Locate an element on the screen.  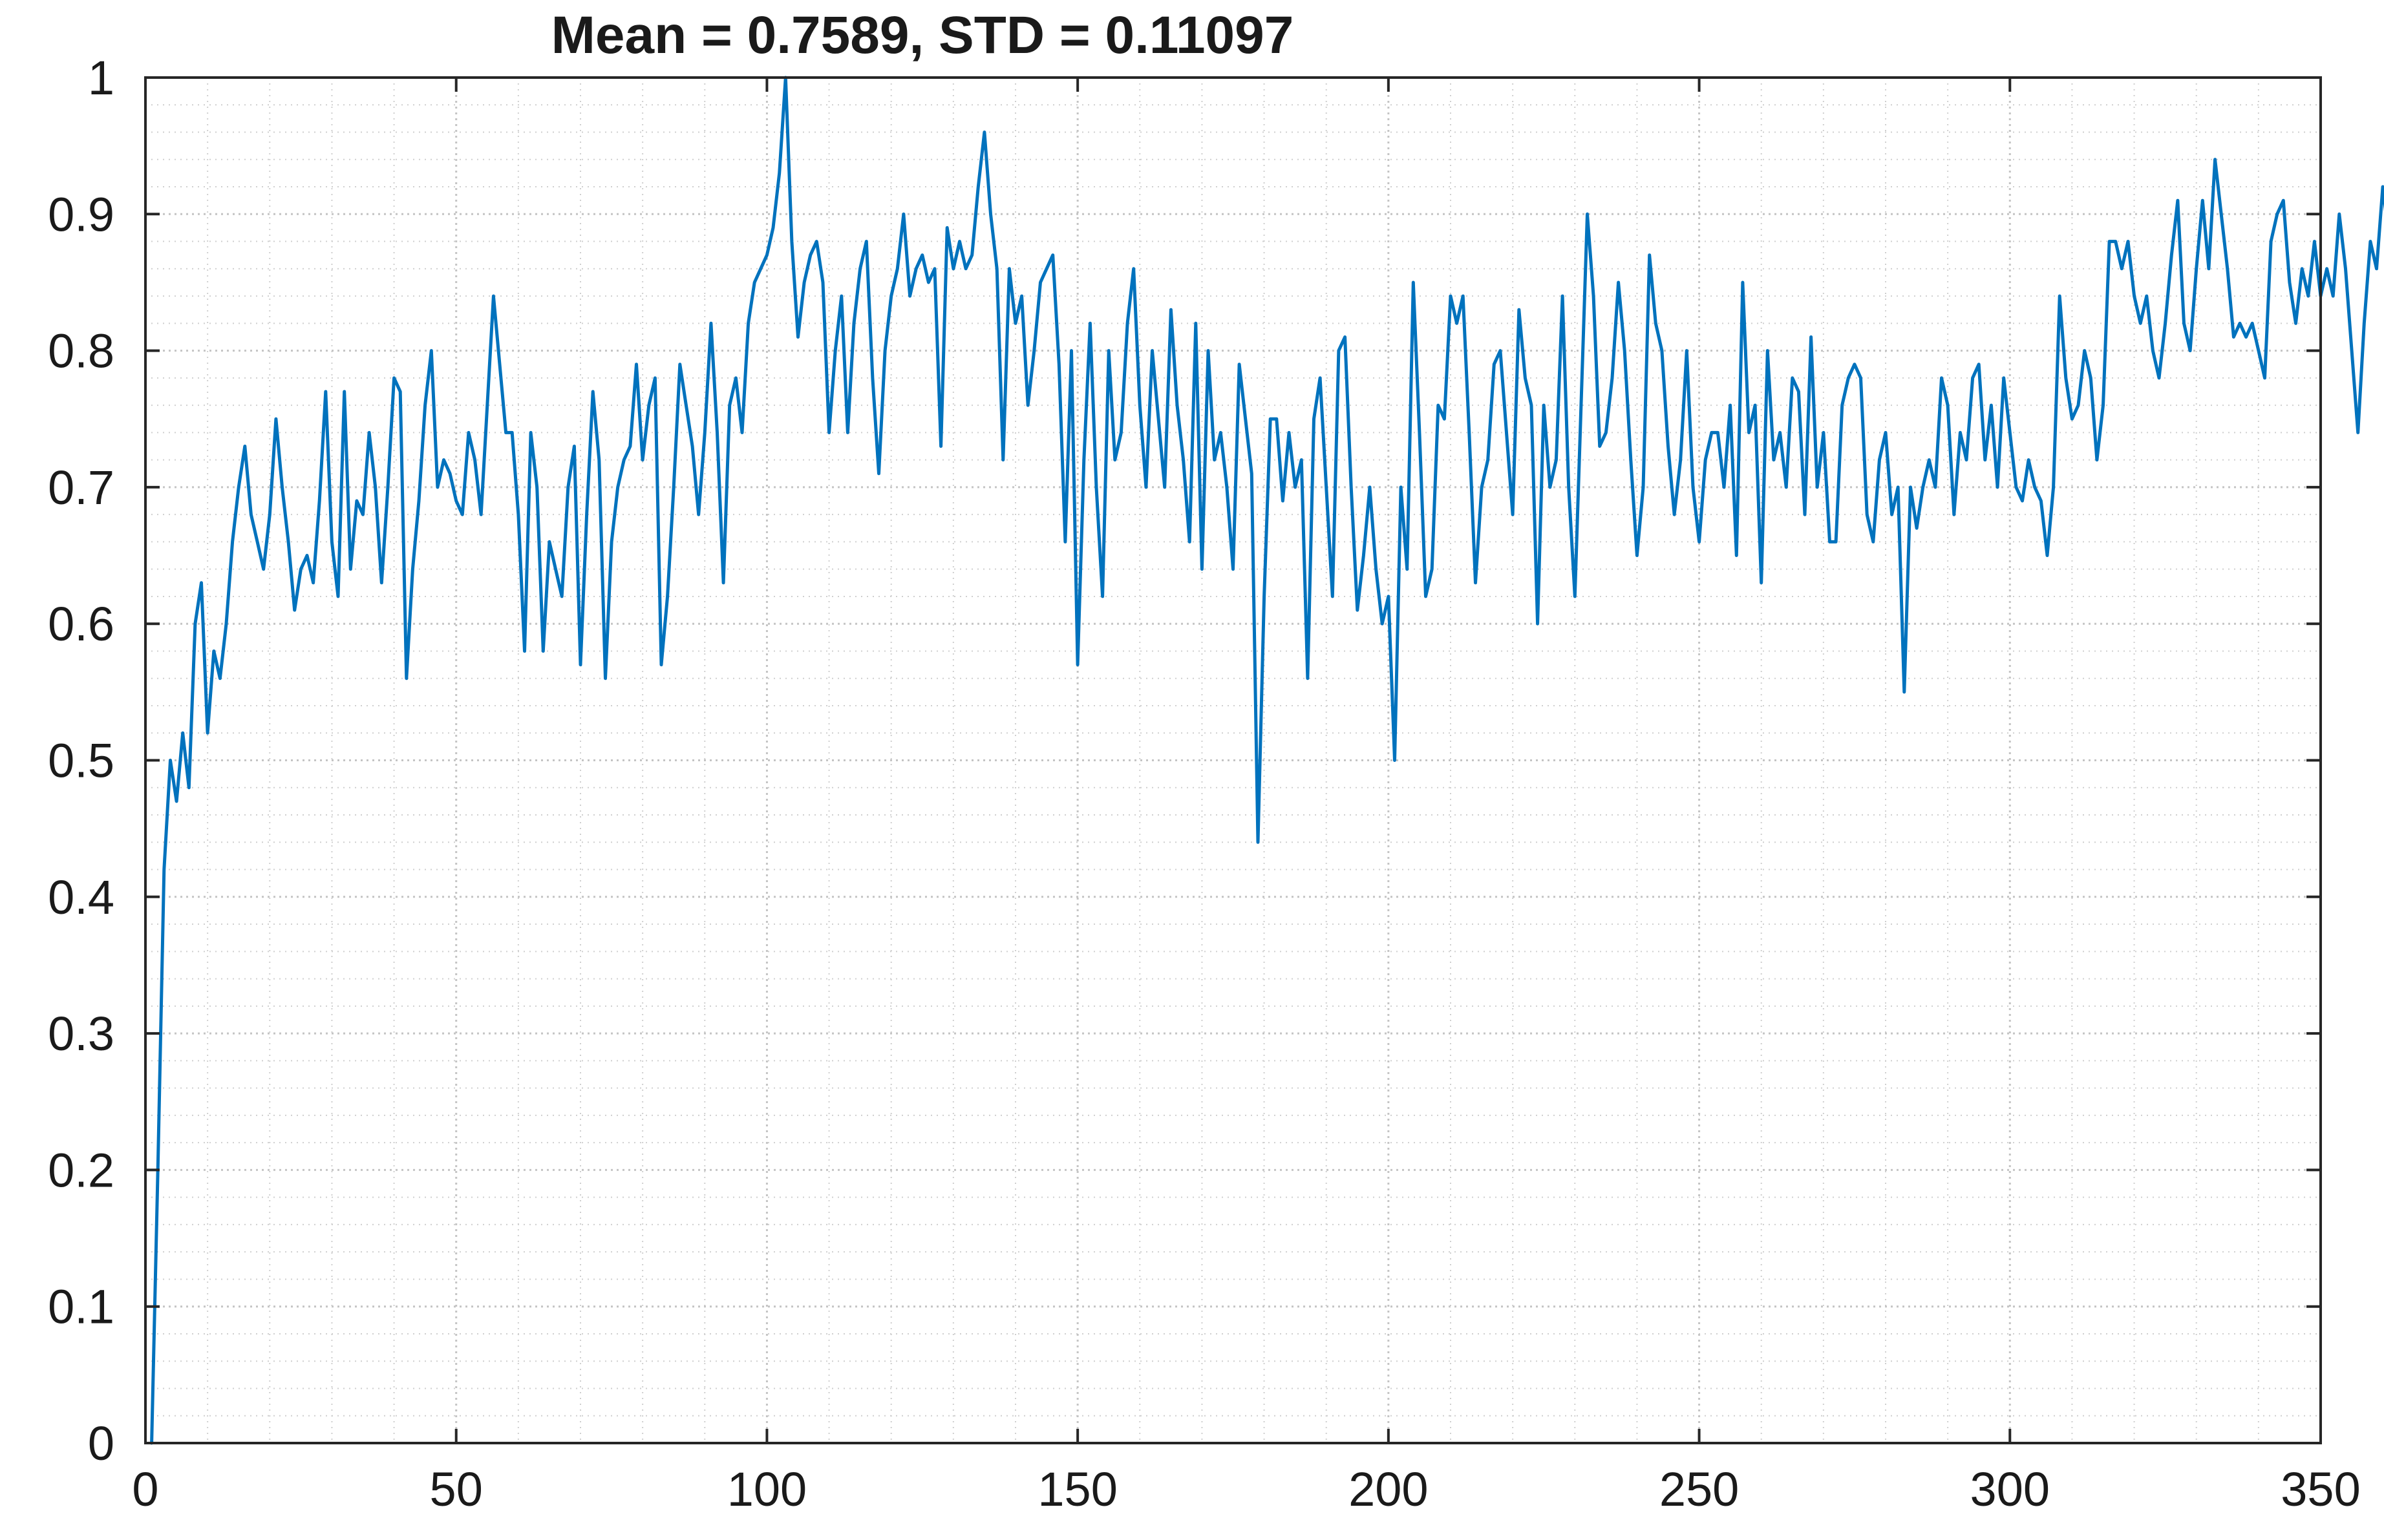
y-tick-label: 0.6 is located at coordinates (81, 624).